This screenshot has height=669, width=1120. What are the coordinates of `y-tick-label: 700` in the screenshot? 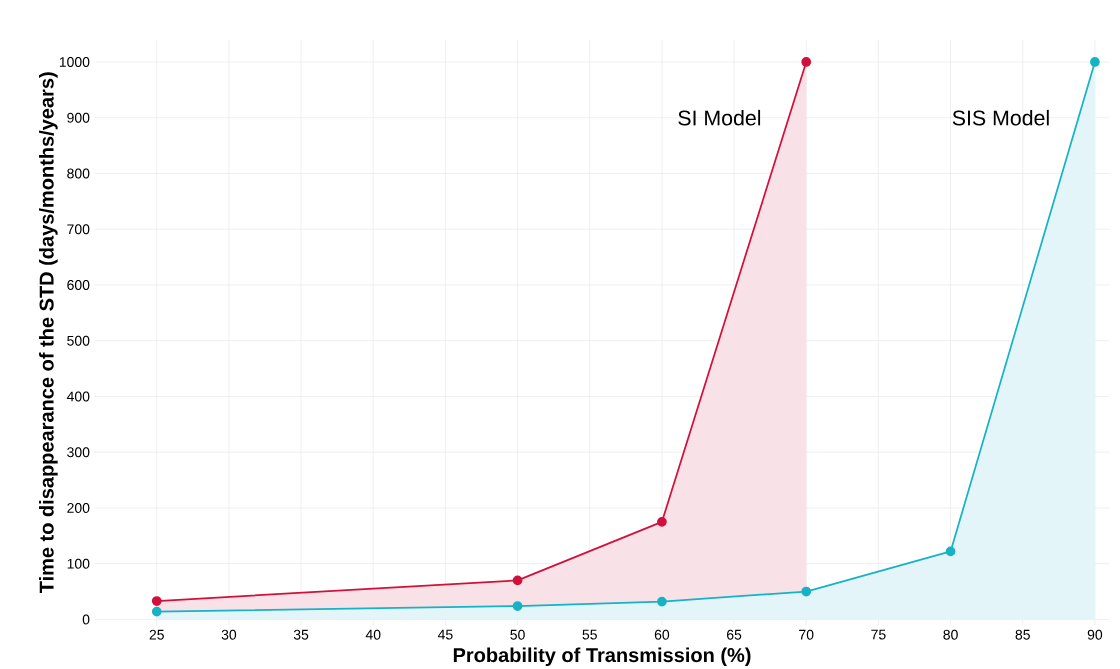 It's located at (78, 229).